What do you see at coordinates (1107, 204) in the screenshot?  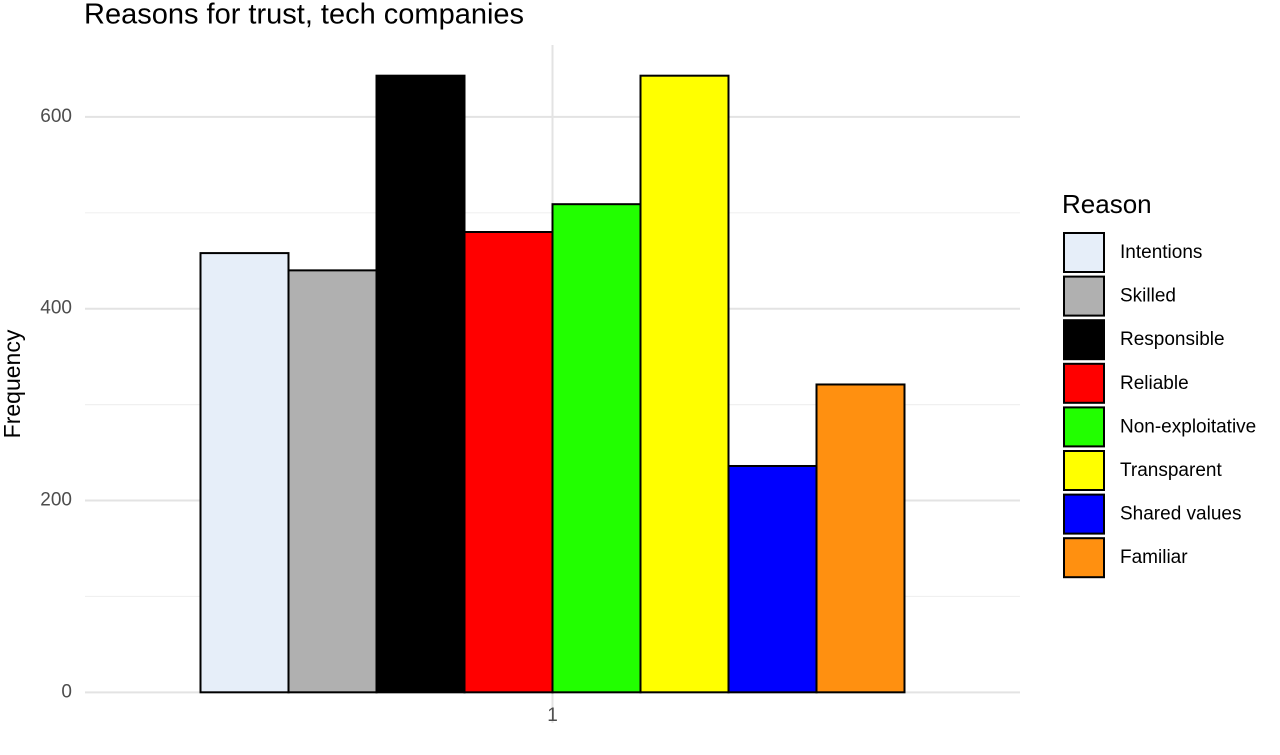 I see `legend-title: Reason` at bounding box center [1107, 204].